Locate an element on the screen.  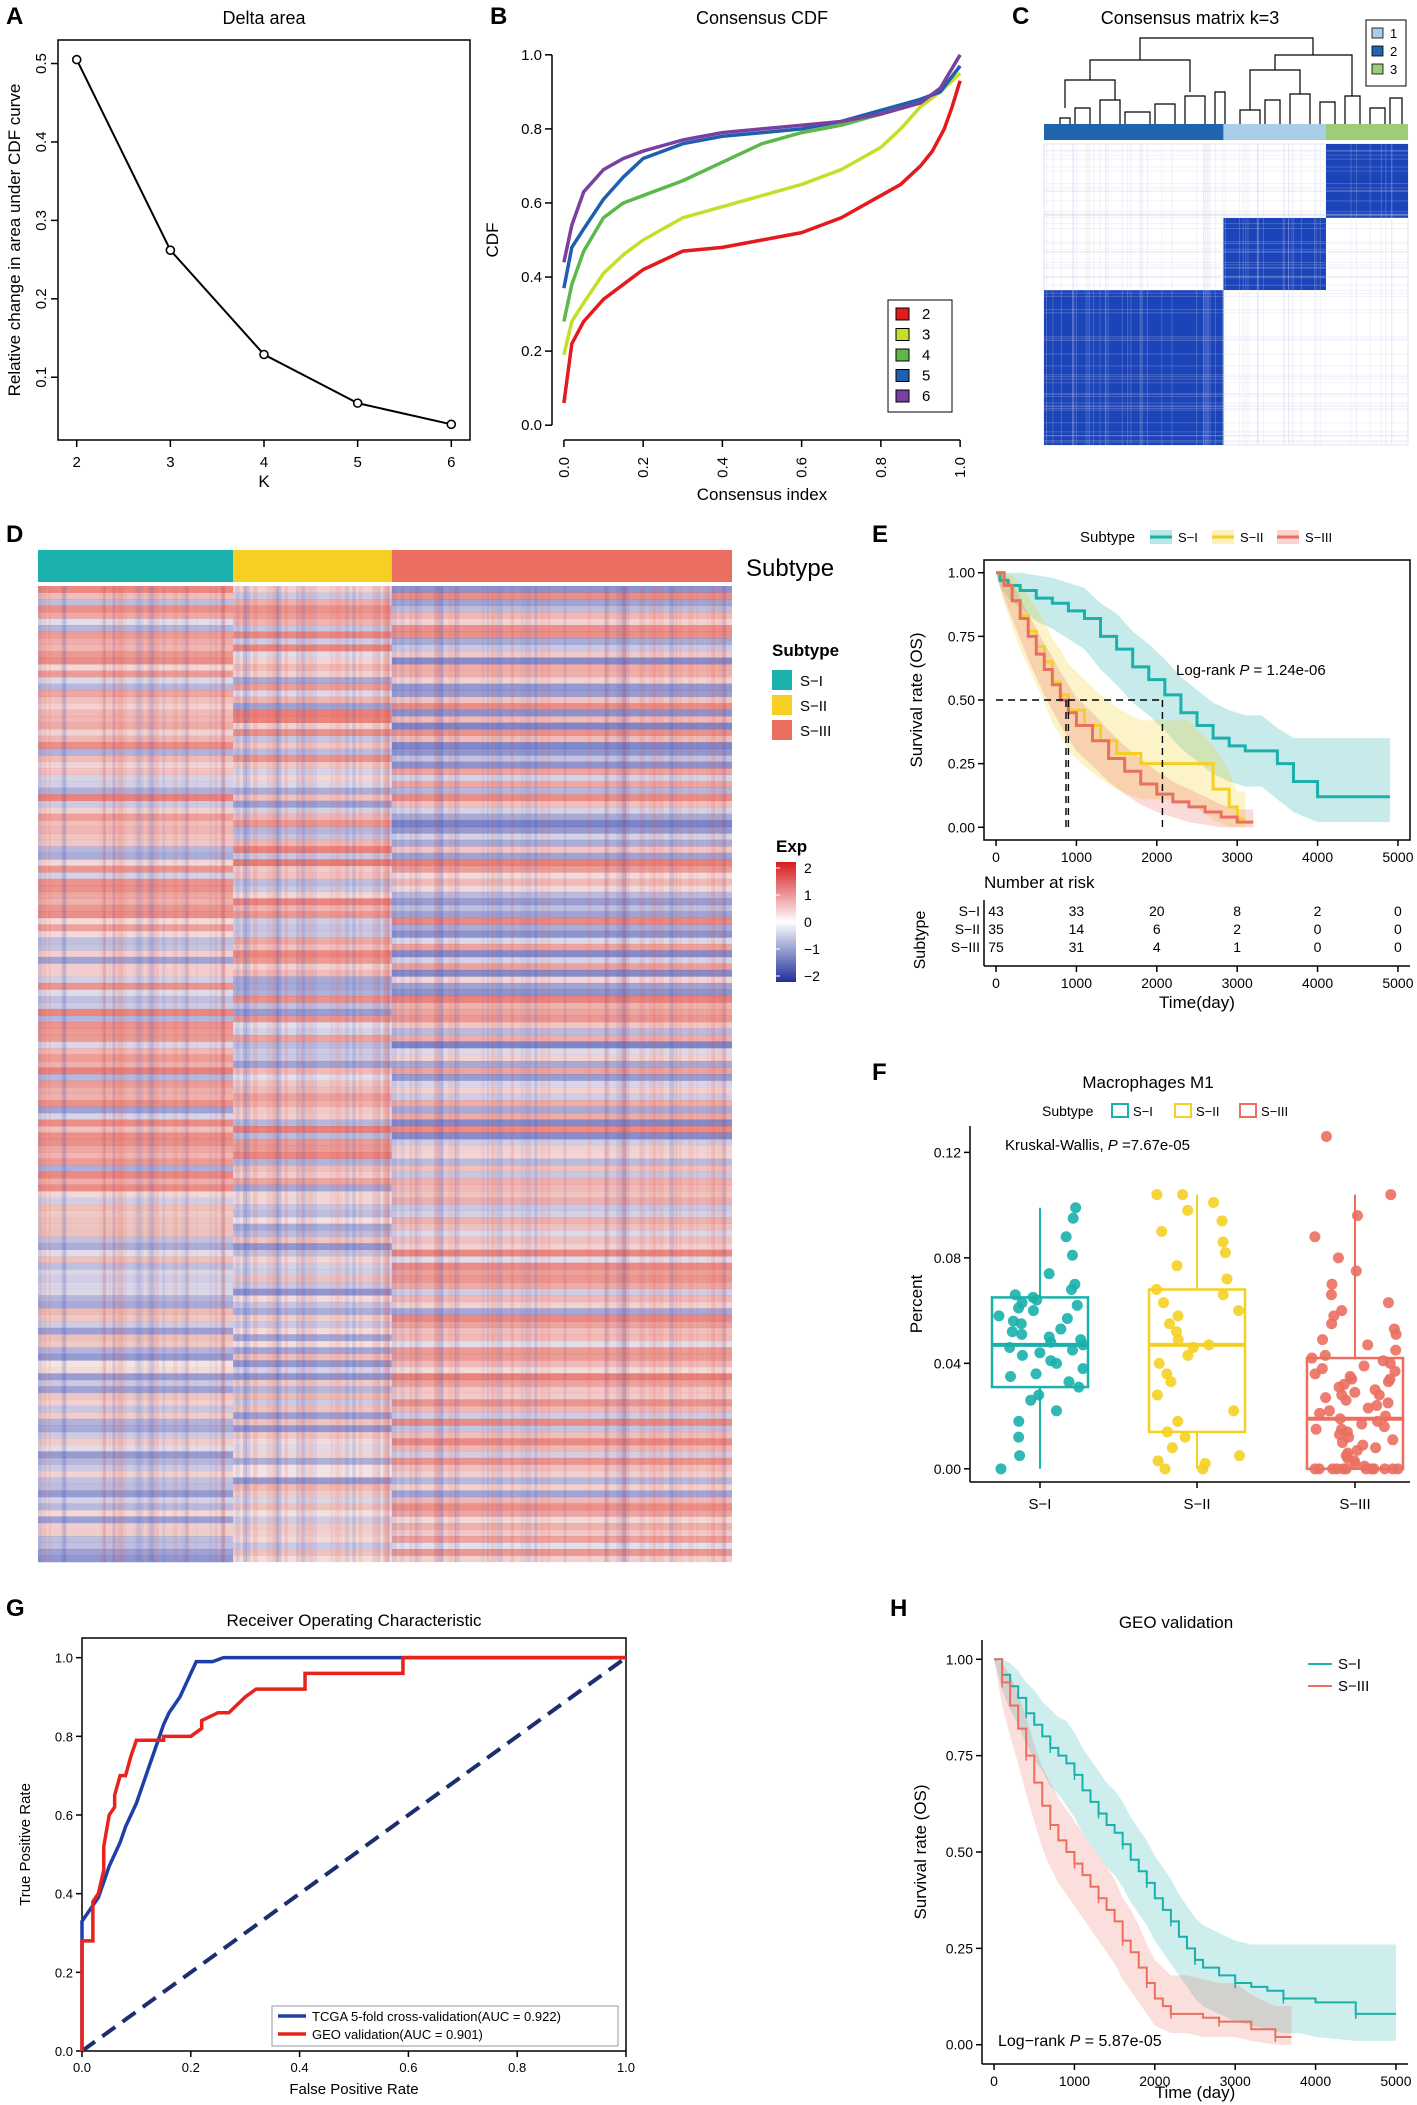
colorbar-title: Exp is located at coordinates (791, 846).